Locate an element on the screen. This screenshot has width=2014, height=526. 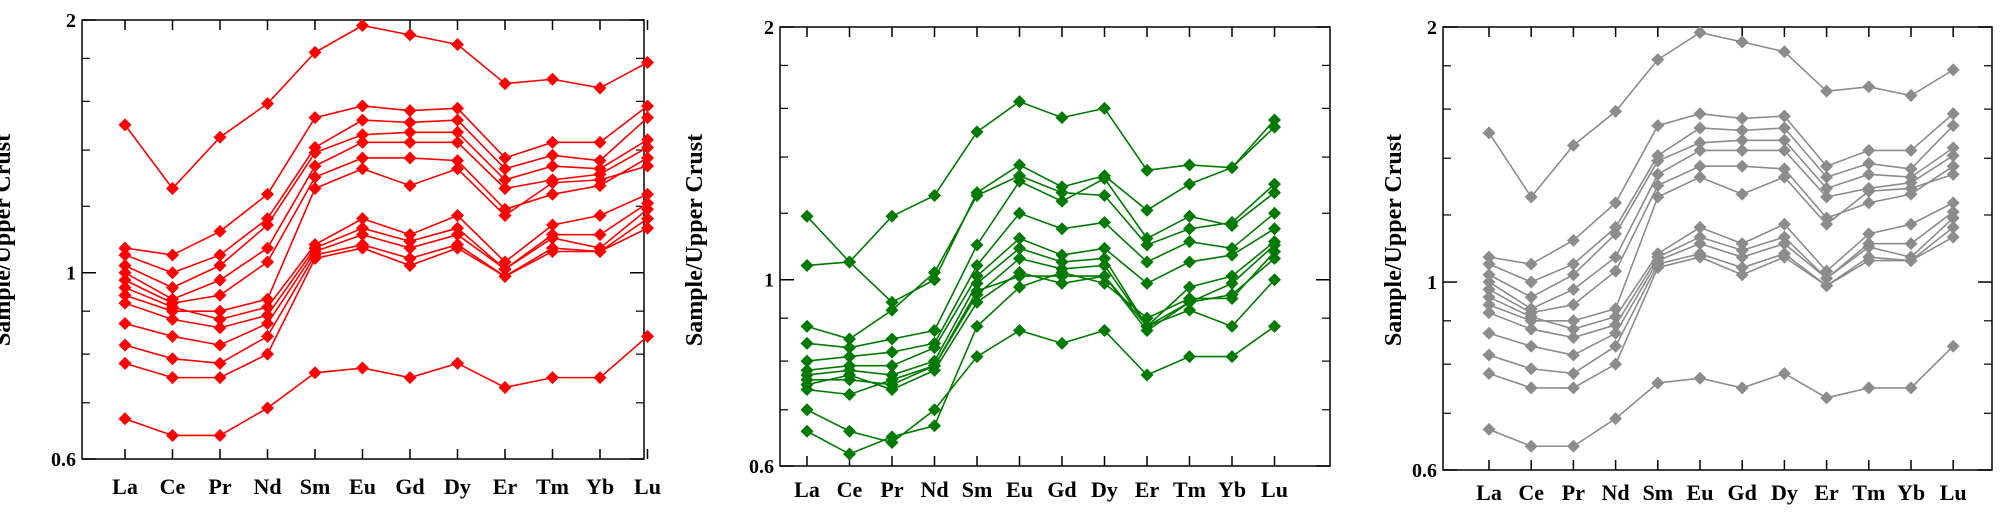
x-tick-label: Gd is located at coordinates (1061, 489).